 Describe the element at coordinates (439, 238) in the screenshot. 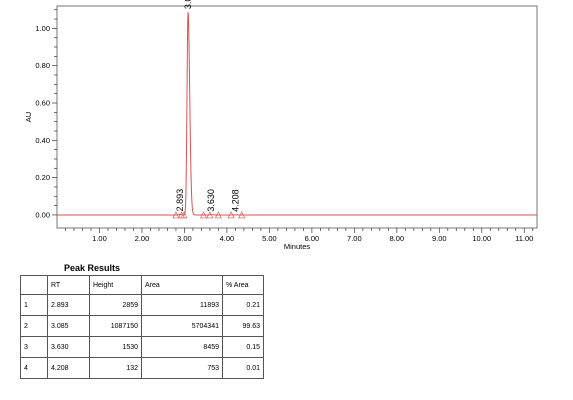

I see `x-tick-label: 9.00` at that location.